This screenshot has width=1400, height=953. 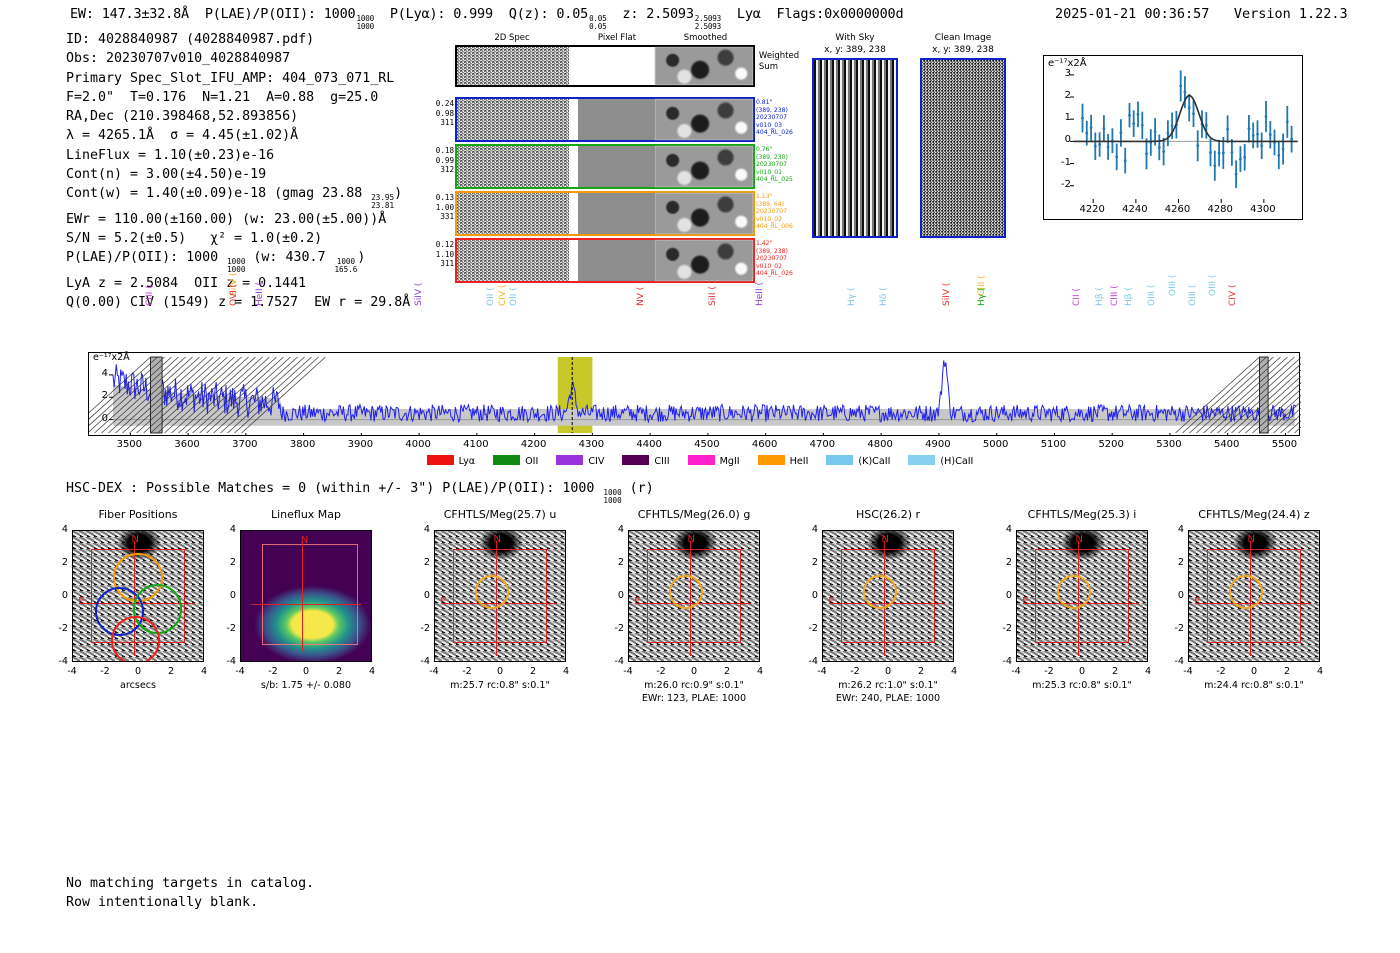 I want to click on qz-range: 0.05 0.05, so click(x=598, y=22).